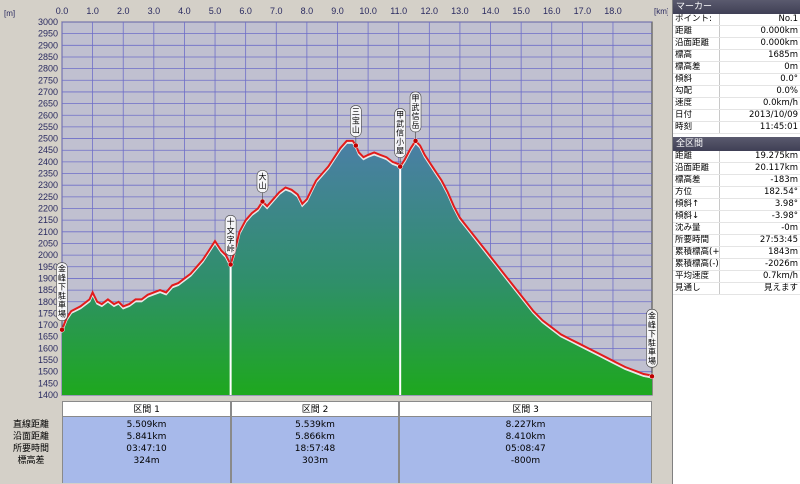 This screenshot has width=800, height=484. I want to click on segment-value: 18:57:48, so click(315, 449).